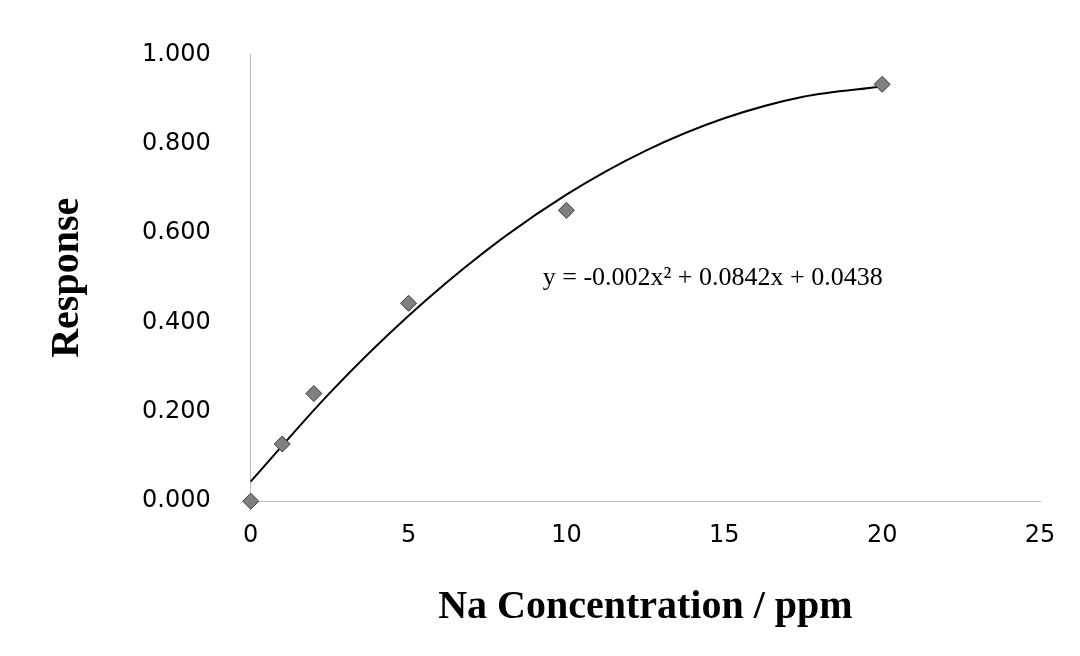 This screenshot has height=656, width=1080. I want to click on y-tick-label: 0.000, so click(176, 499).